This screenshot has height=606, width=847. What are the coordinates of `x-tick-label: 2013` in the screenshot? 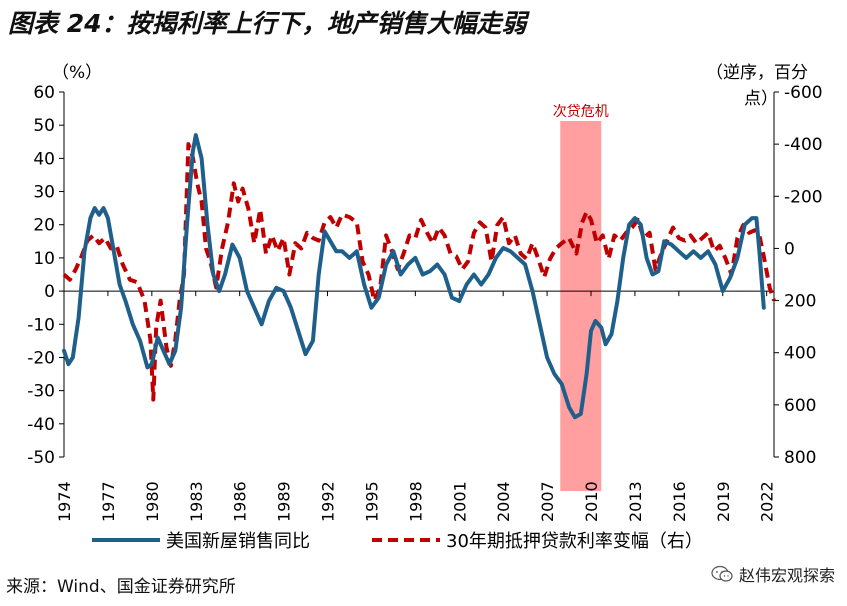 It's located at (635, 501).